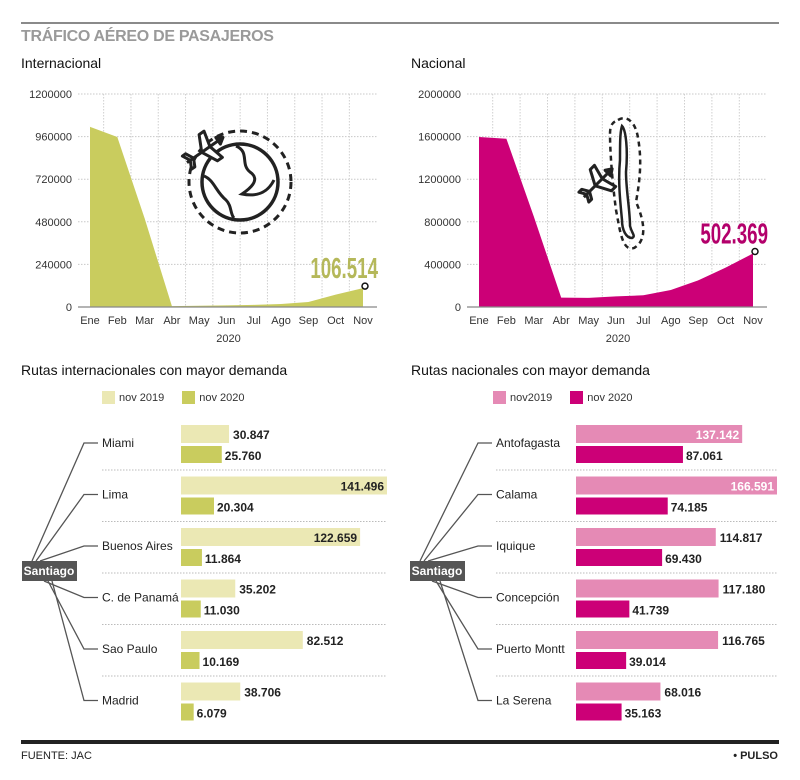 This screenshot has width=800, height=780. I want to click on intl-routes-title: Rutas internacionales con mayor demanda, so click(154, 370).